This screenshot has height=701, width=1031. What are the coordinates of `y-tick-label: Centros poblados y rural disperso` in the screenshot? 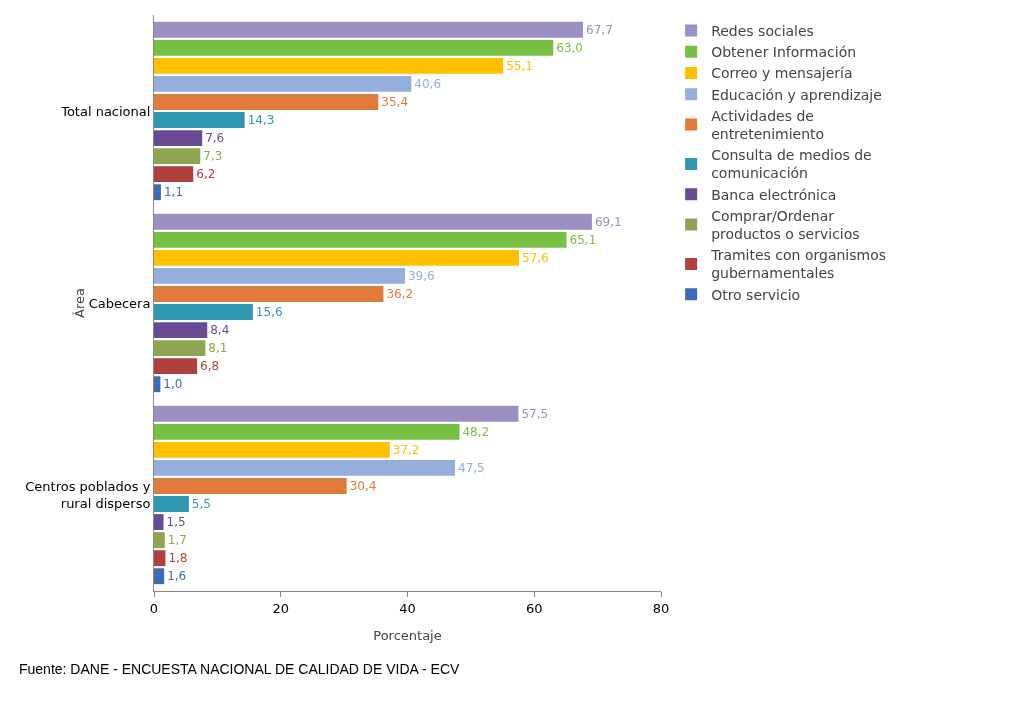 It's located at (88, 495).